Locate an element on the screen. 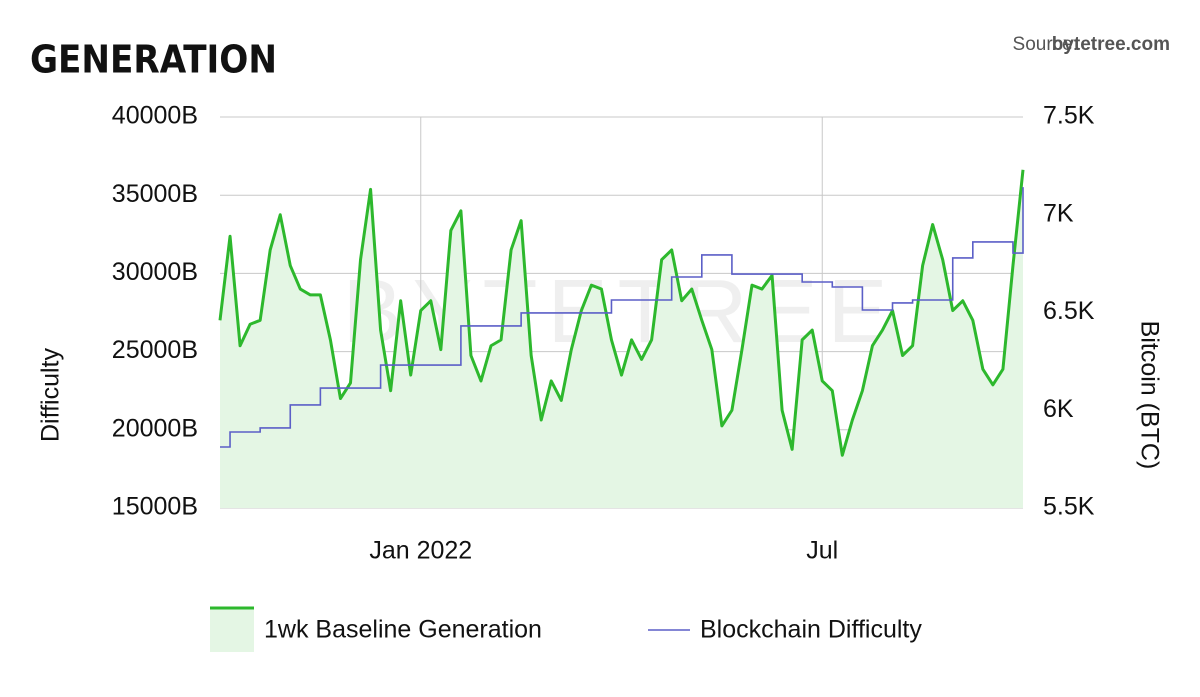  source-label: Source: is located at coordinates (1045, 44).